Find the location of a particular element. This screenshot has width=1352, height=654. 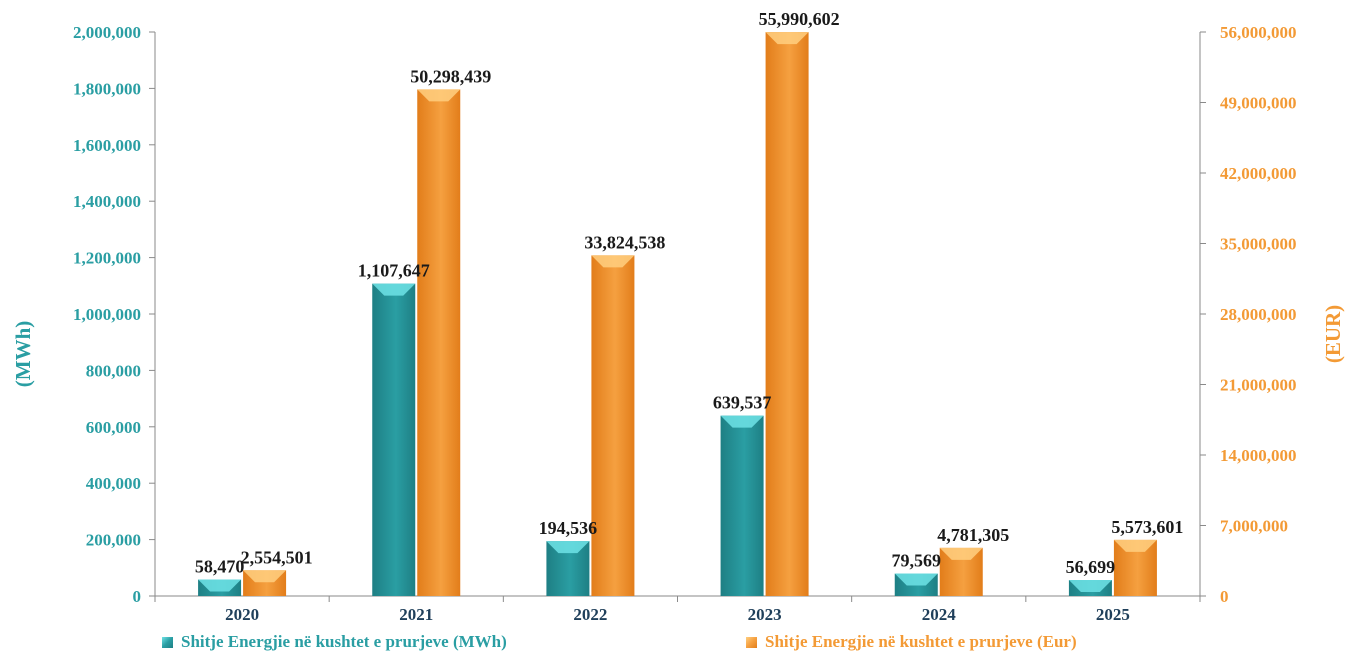

right-tick-label: 0 is located at coordinates (1224, 596).